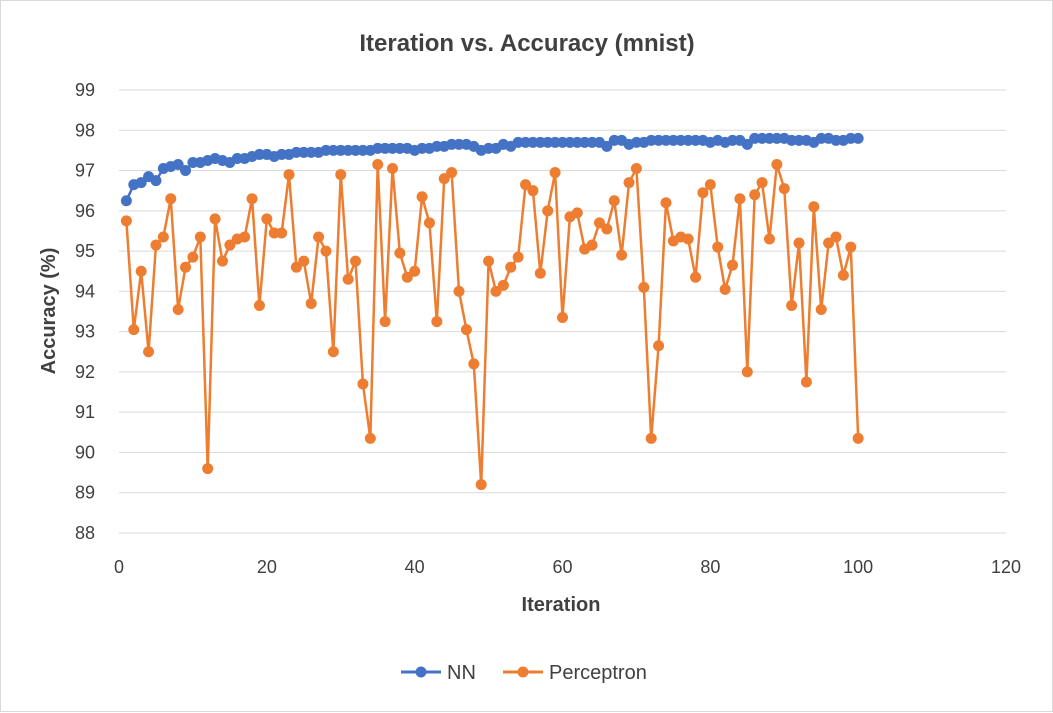  What do you see at coordinates (526, 43) in the screenshot?
I see `chart-title: Iteration vs. Accuracy (mnist)` at bounding box center [526, 43].